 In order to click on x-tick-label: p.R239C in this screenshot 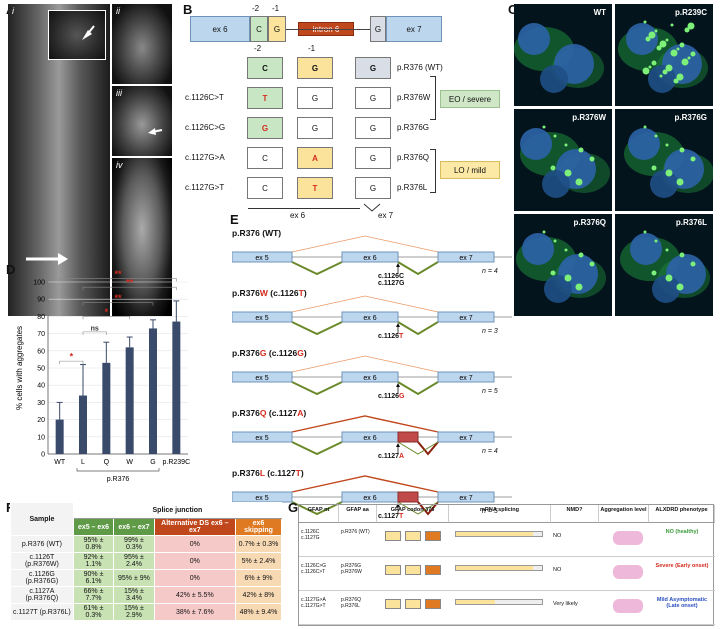, I will do `click(177, 462)`.